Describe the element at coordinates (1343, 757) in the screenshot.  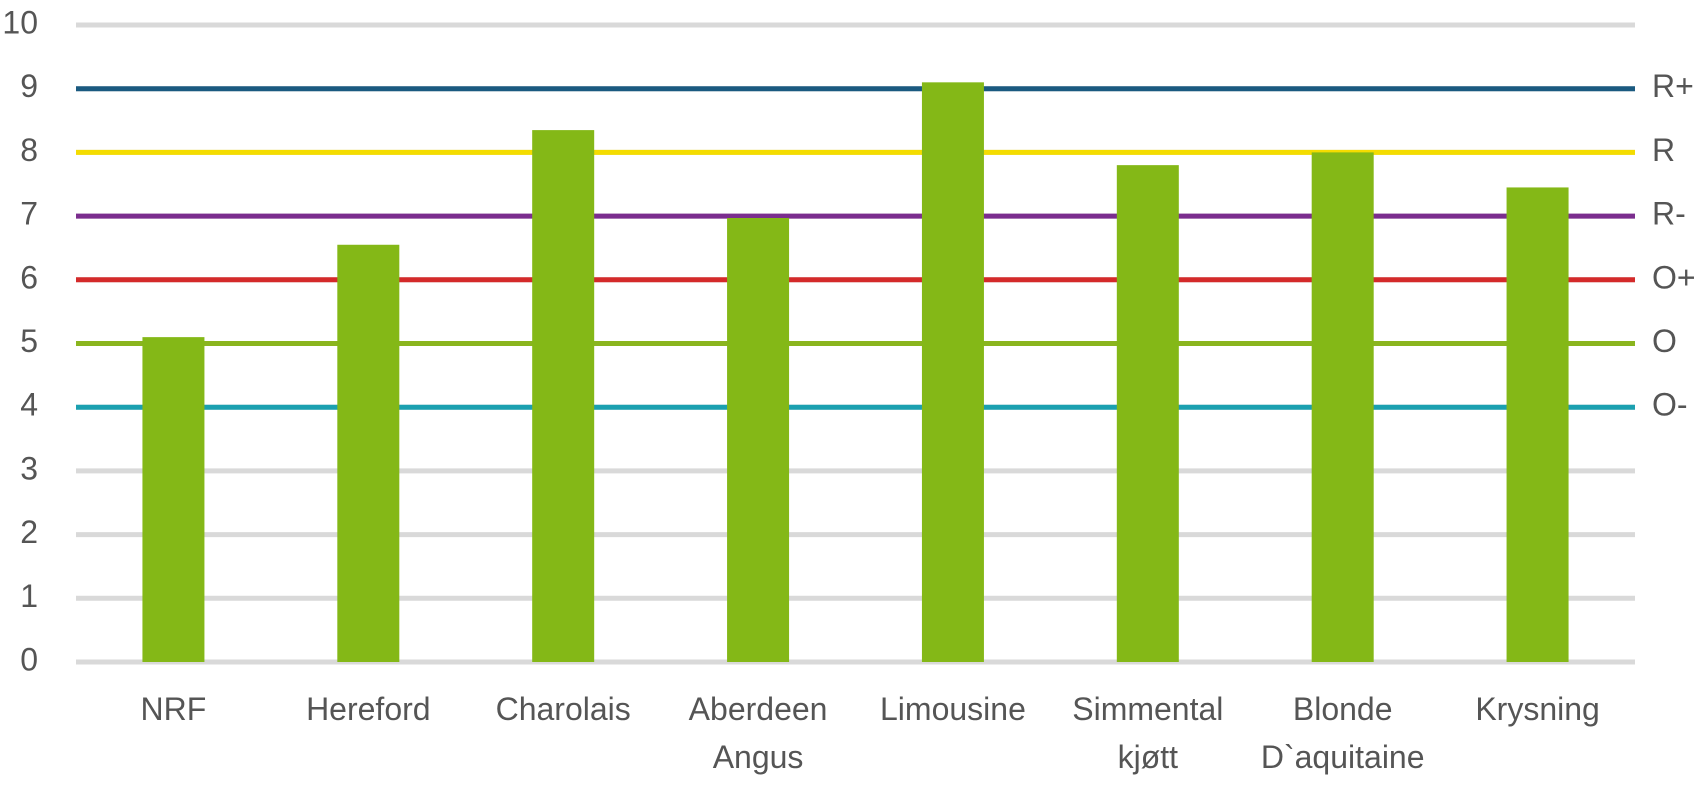
I see `x-tick-label-line: D`aquitaine` at that location.